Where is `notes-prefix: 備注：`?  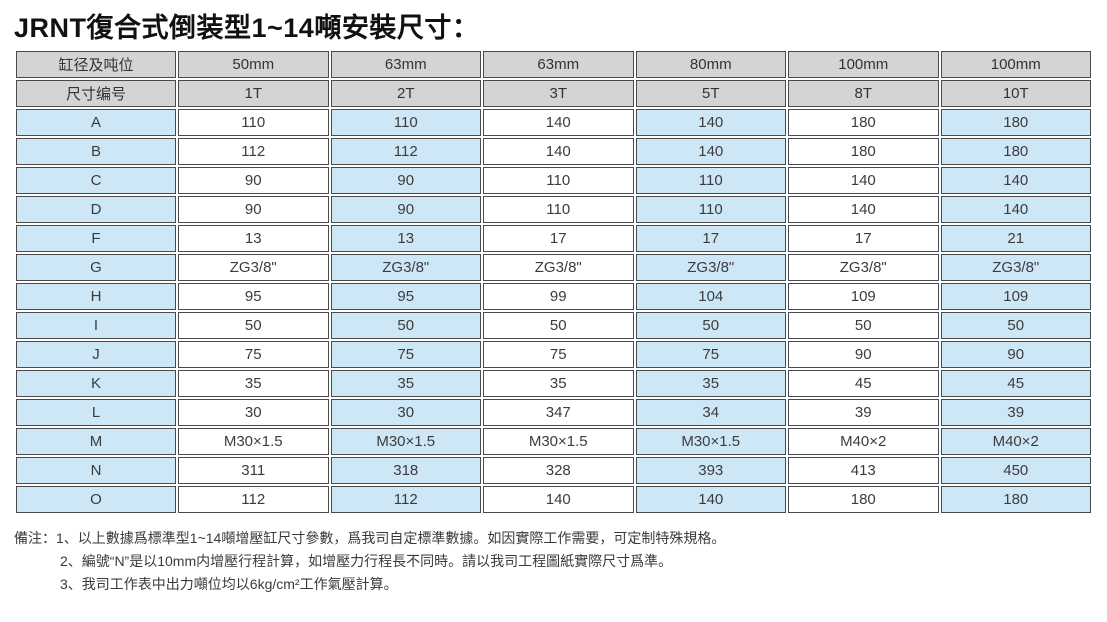
notes-prefix: 備注： is located at coordinates (35, 538).